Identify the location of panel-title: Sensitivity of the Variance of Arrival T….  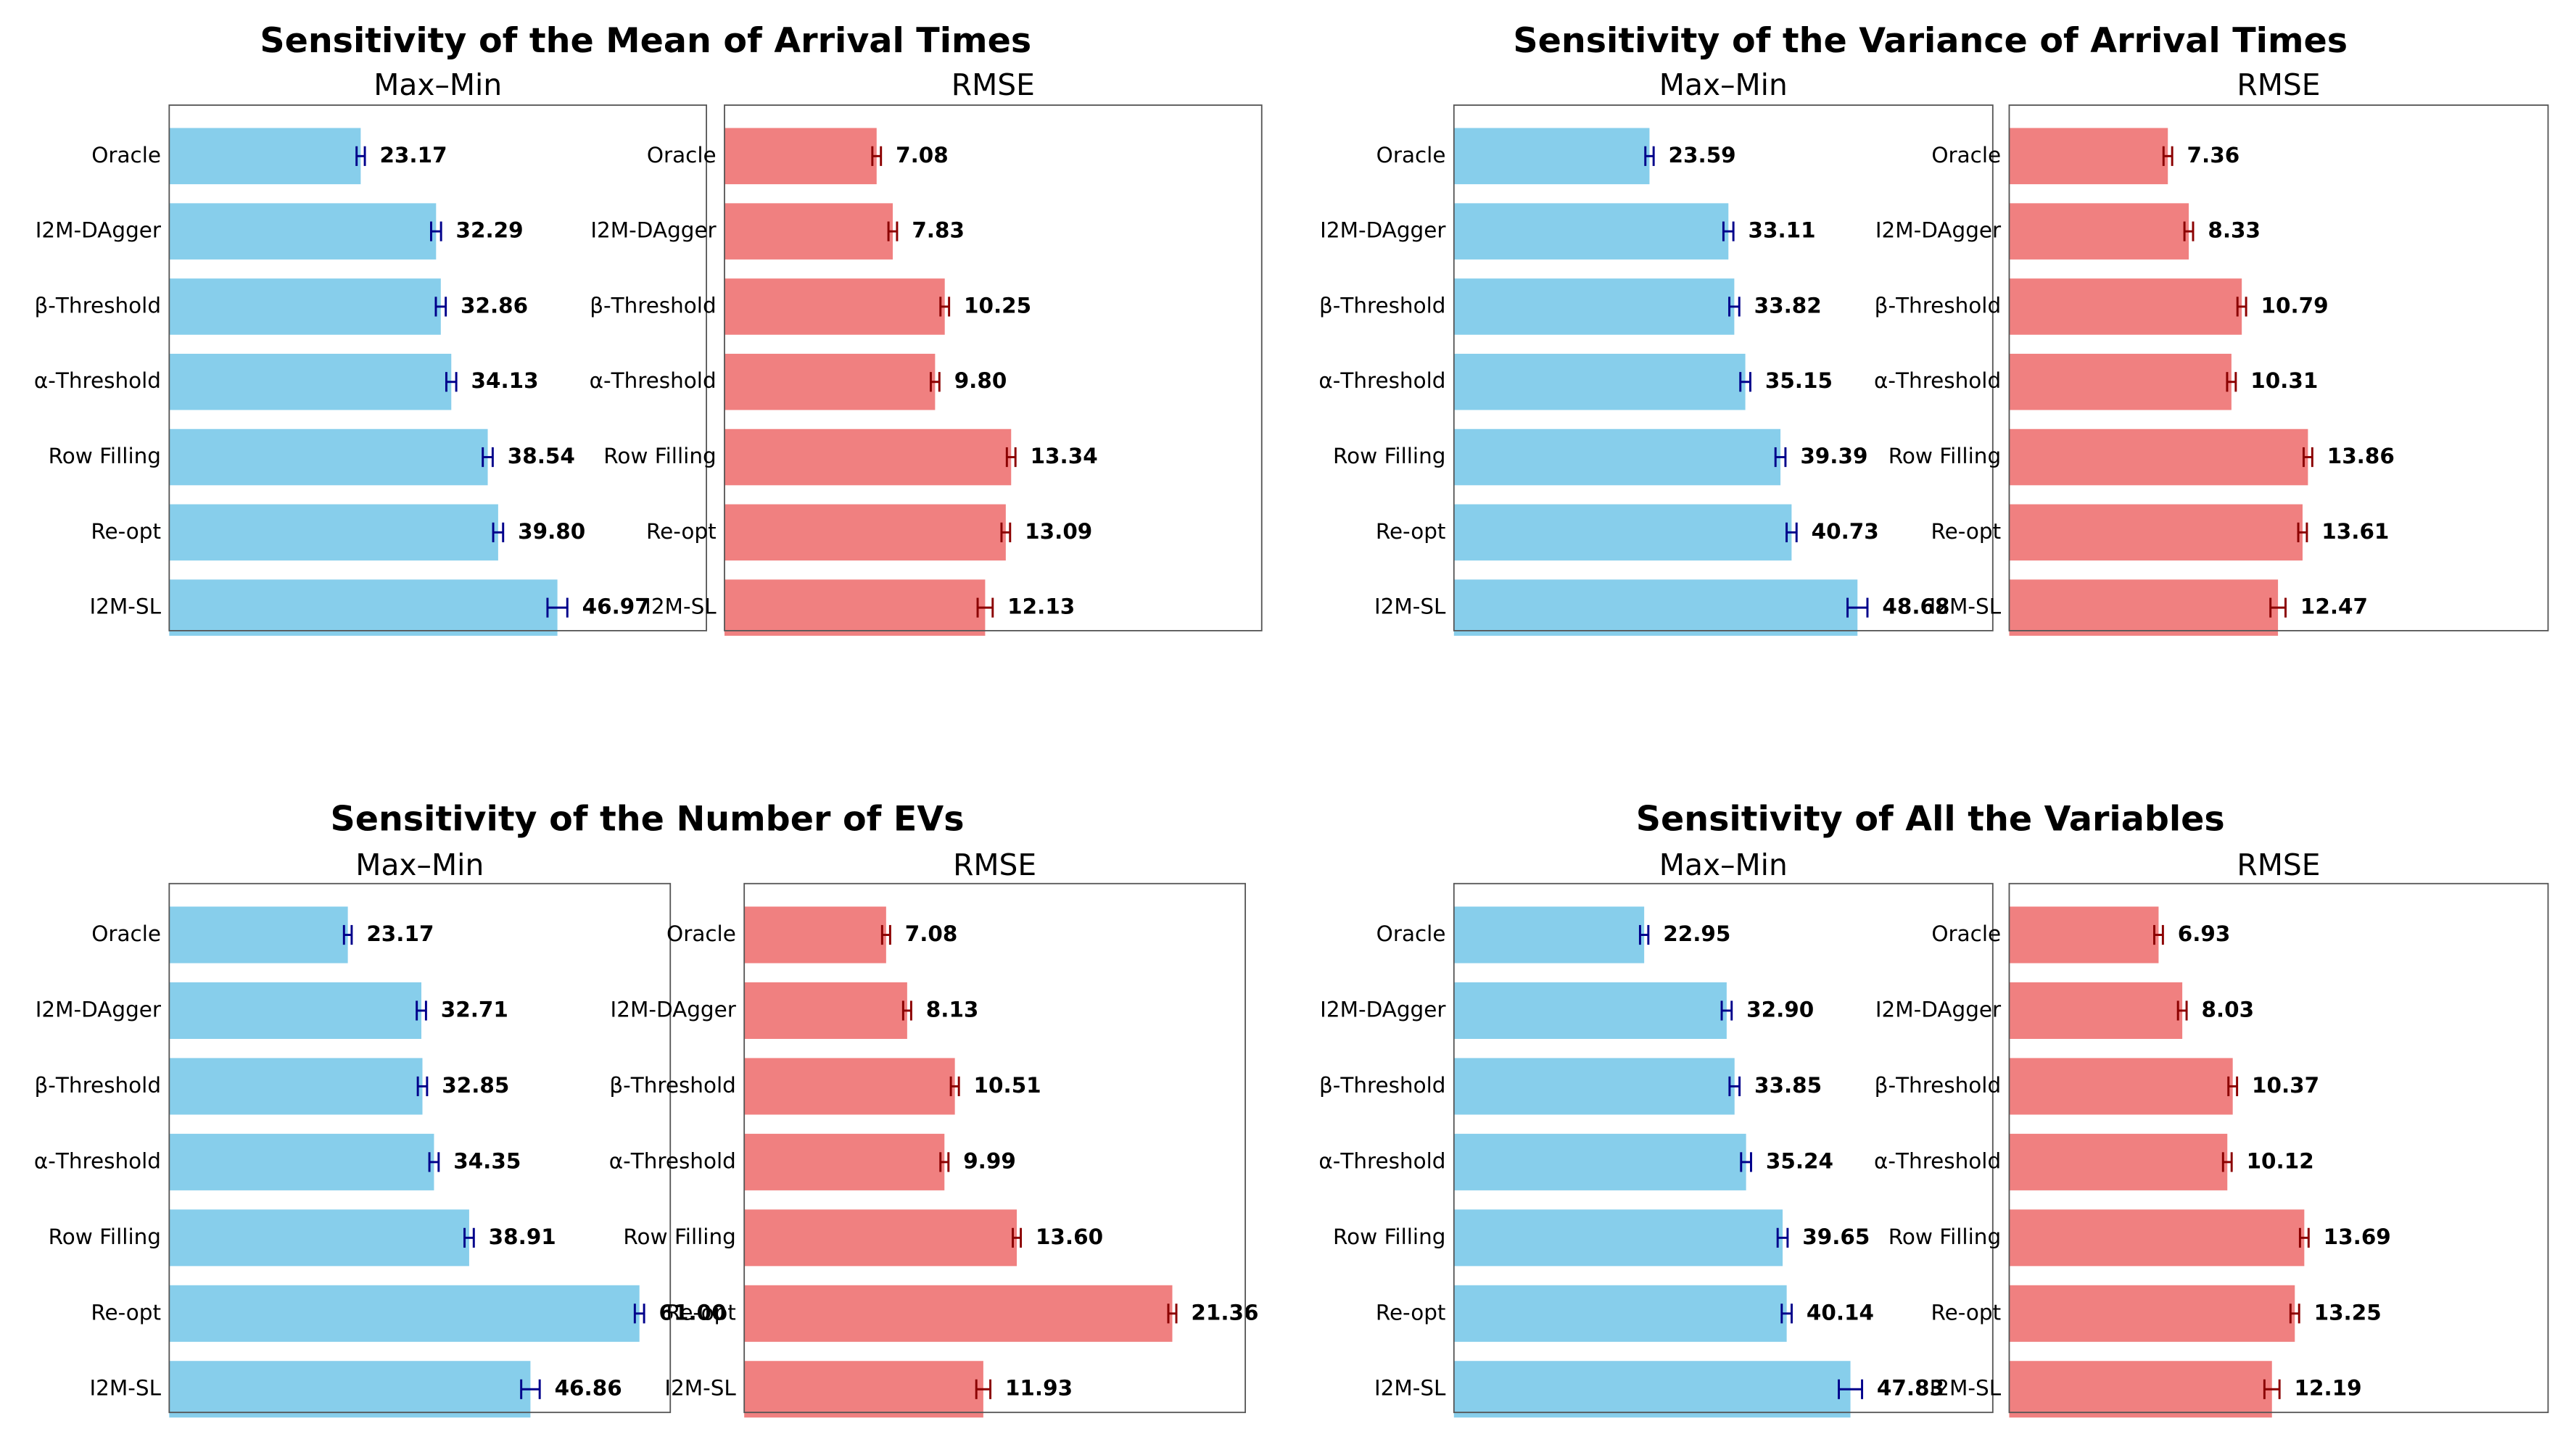
(1930, 41).